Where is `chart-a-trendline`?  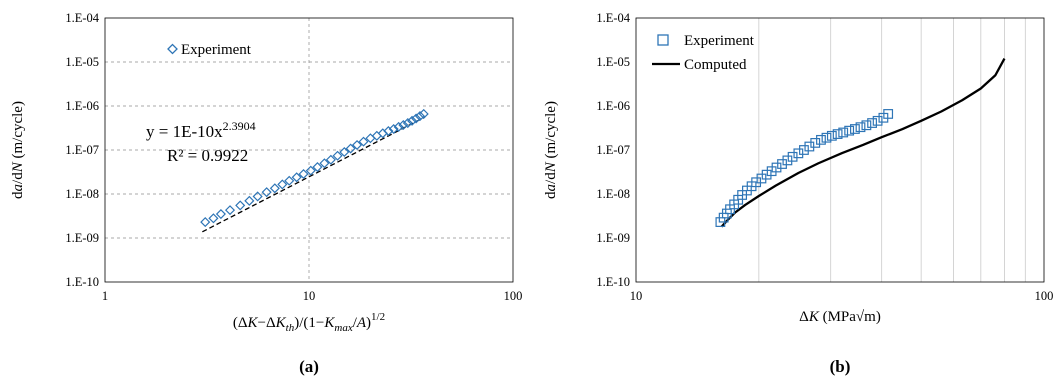 chart-a-trendline is located at coordinates (314, 174).